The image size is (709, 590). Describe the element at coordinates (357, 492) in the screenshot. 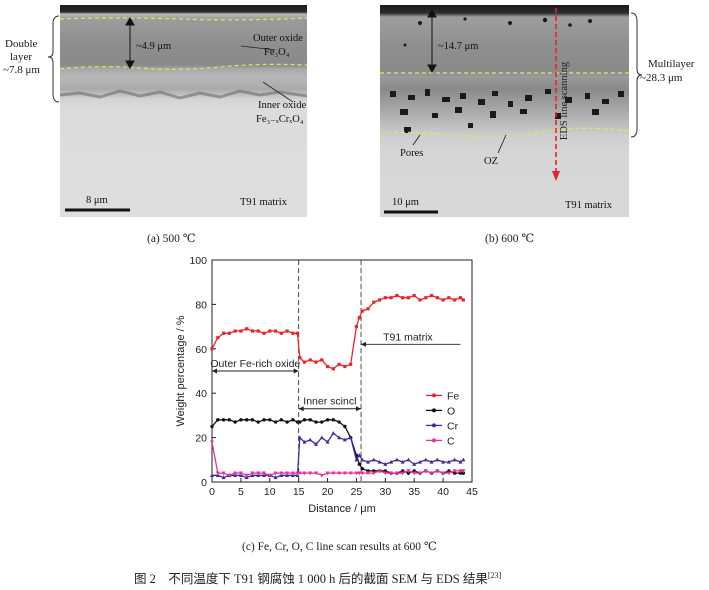

I see `x-tick-label: 25` at that location.